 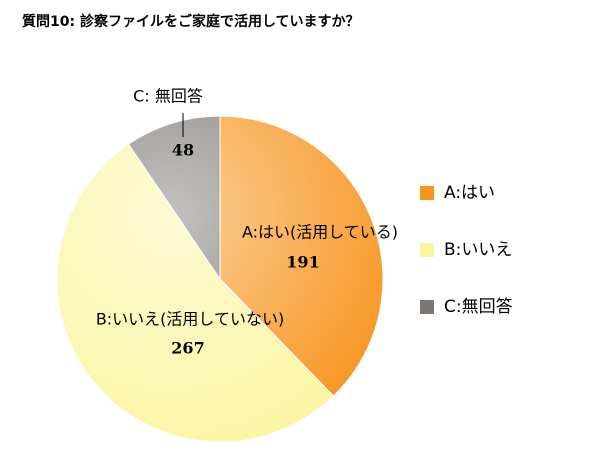 What do you see at coordinates (469, 193) in the screenshot?
I see `legend-label: A:はい` at bounding box center [469, 193].